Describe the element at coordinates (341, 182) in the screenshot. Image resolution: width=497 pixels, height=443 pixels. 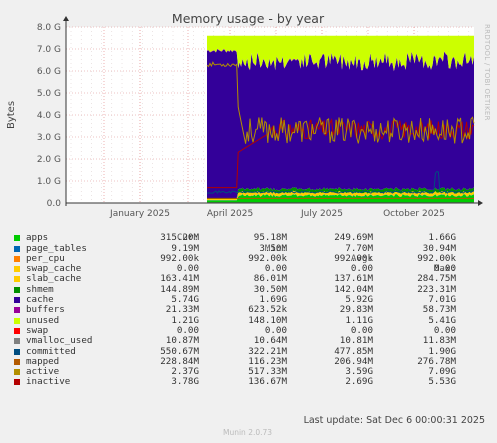
I see `line-committed` at that location.